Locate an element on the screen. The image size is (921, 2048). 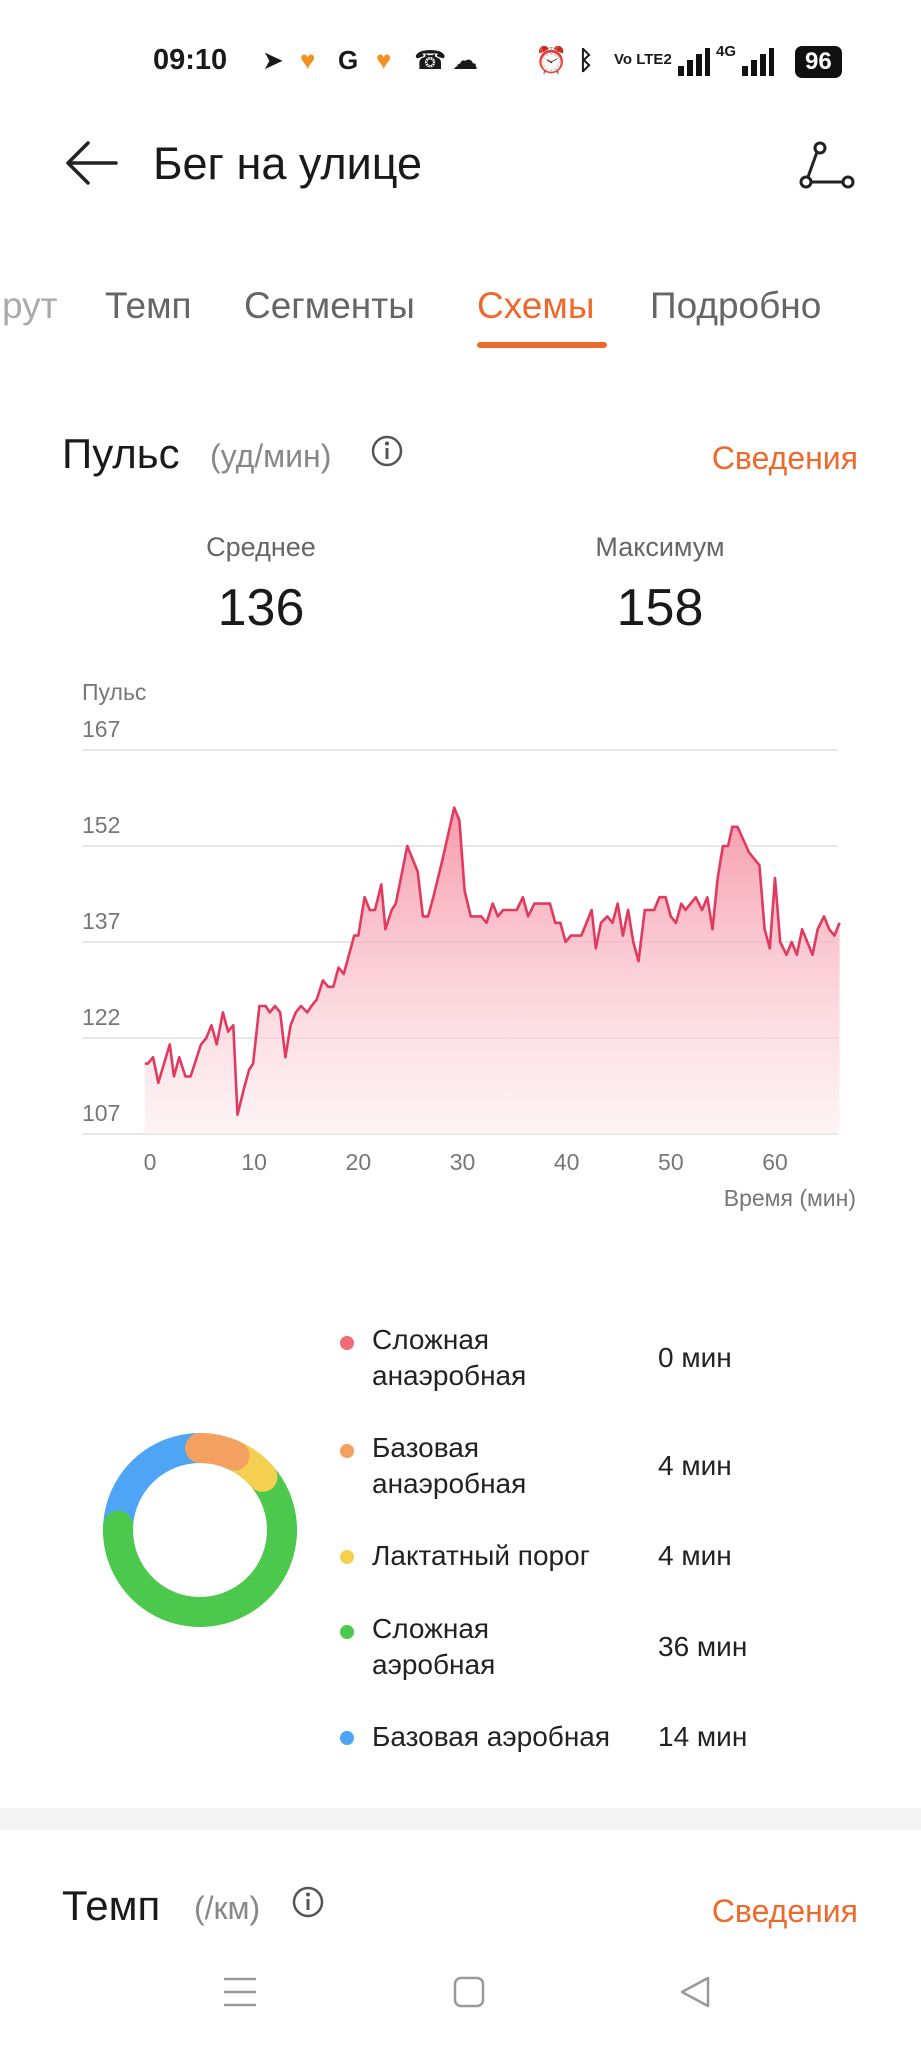
back-button is located at coordinates (92, 163).